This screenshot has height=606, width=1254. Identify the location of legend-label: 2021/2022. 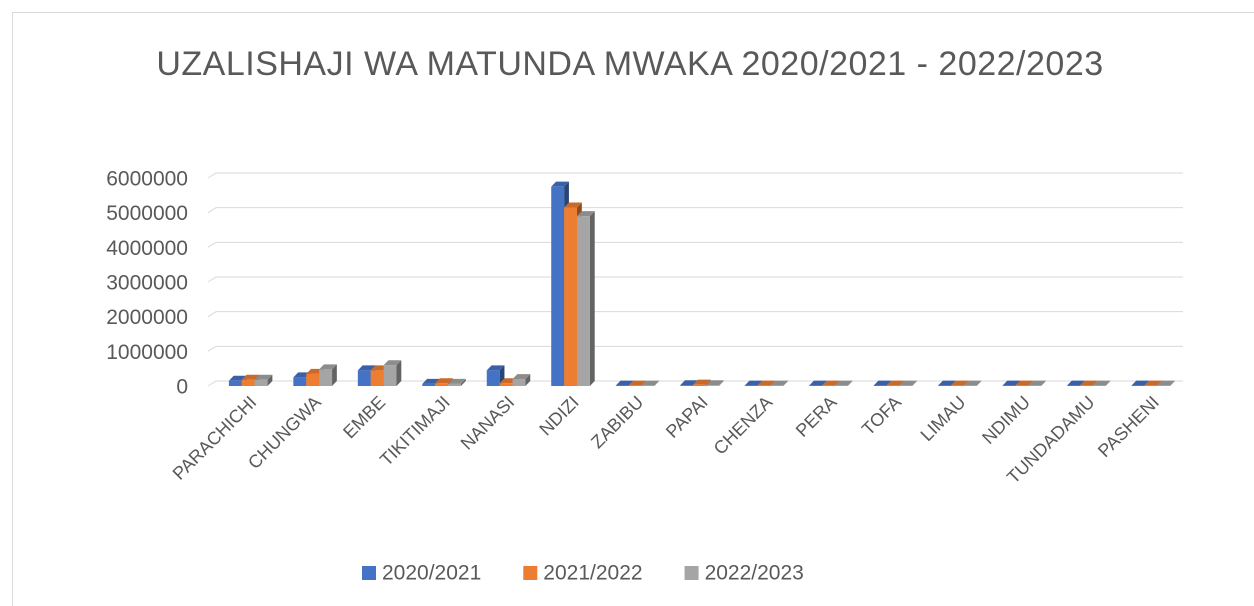
(592, 573).